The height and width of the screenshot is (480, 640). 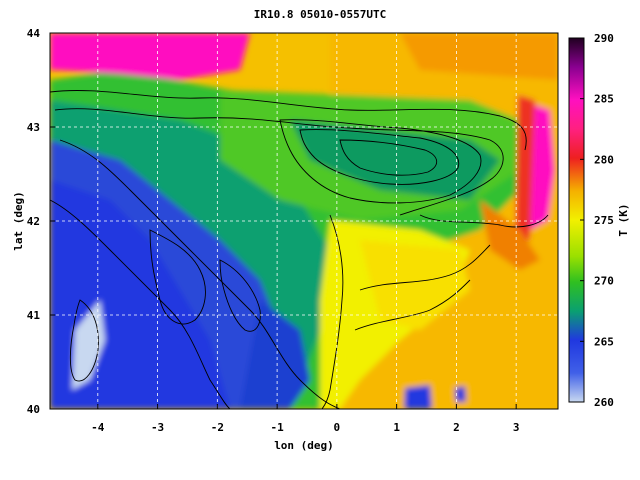 What do you see at coordinates (604, 99) in the screenshot?
I see `colorbar-tick-label: 285` at bounding box center [604, 99].